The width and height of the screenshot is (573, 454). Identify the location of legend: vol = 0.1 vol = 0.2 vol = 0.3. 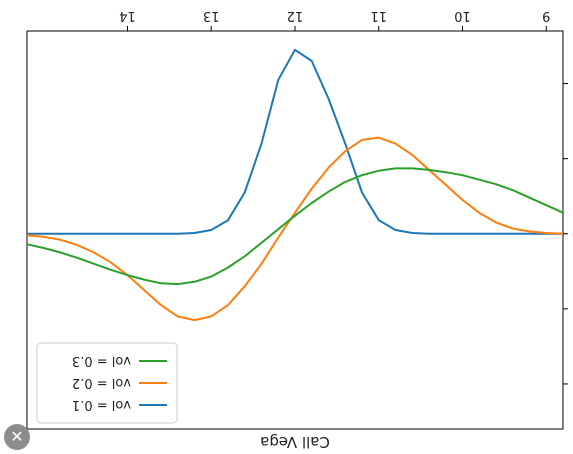
(107, 383).